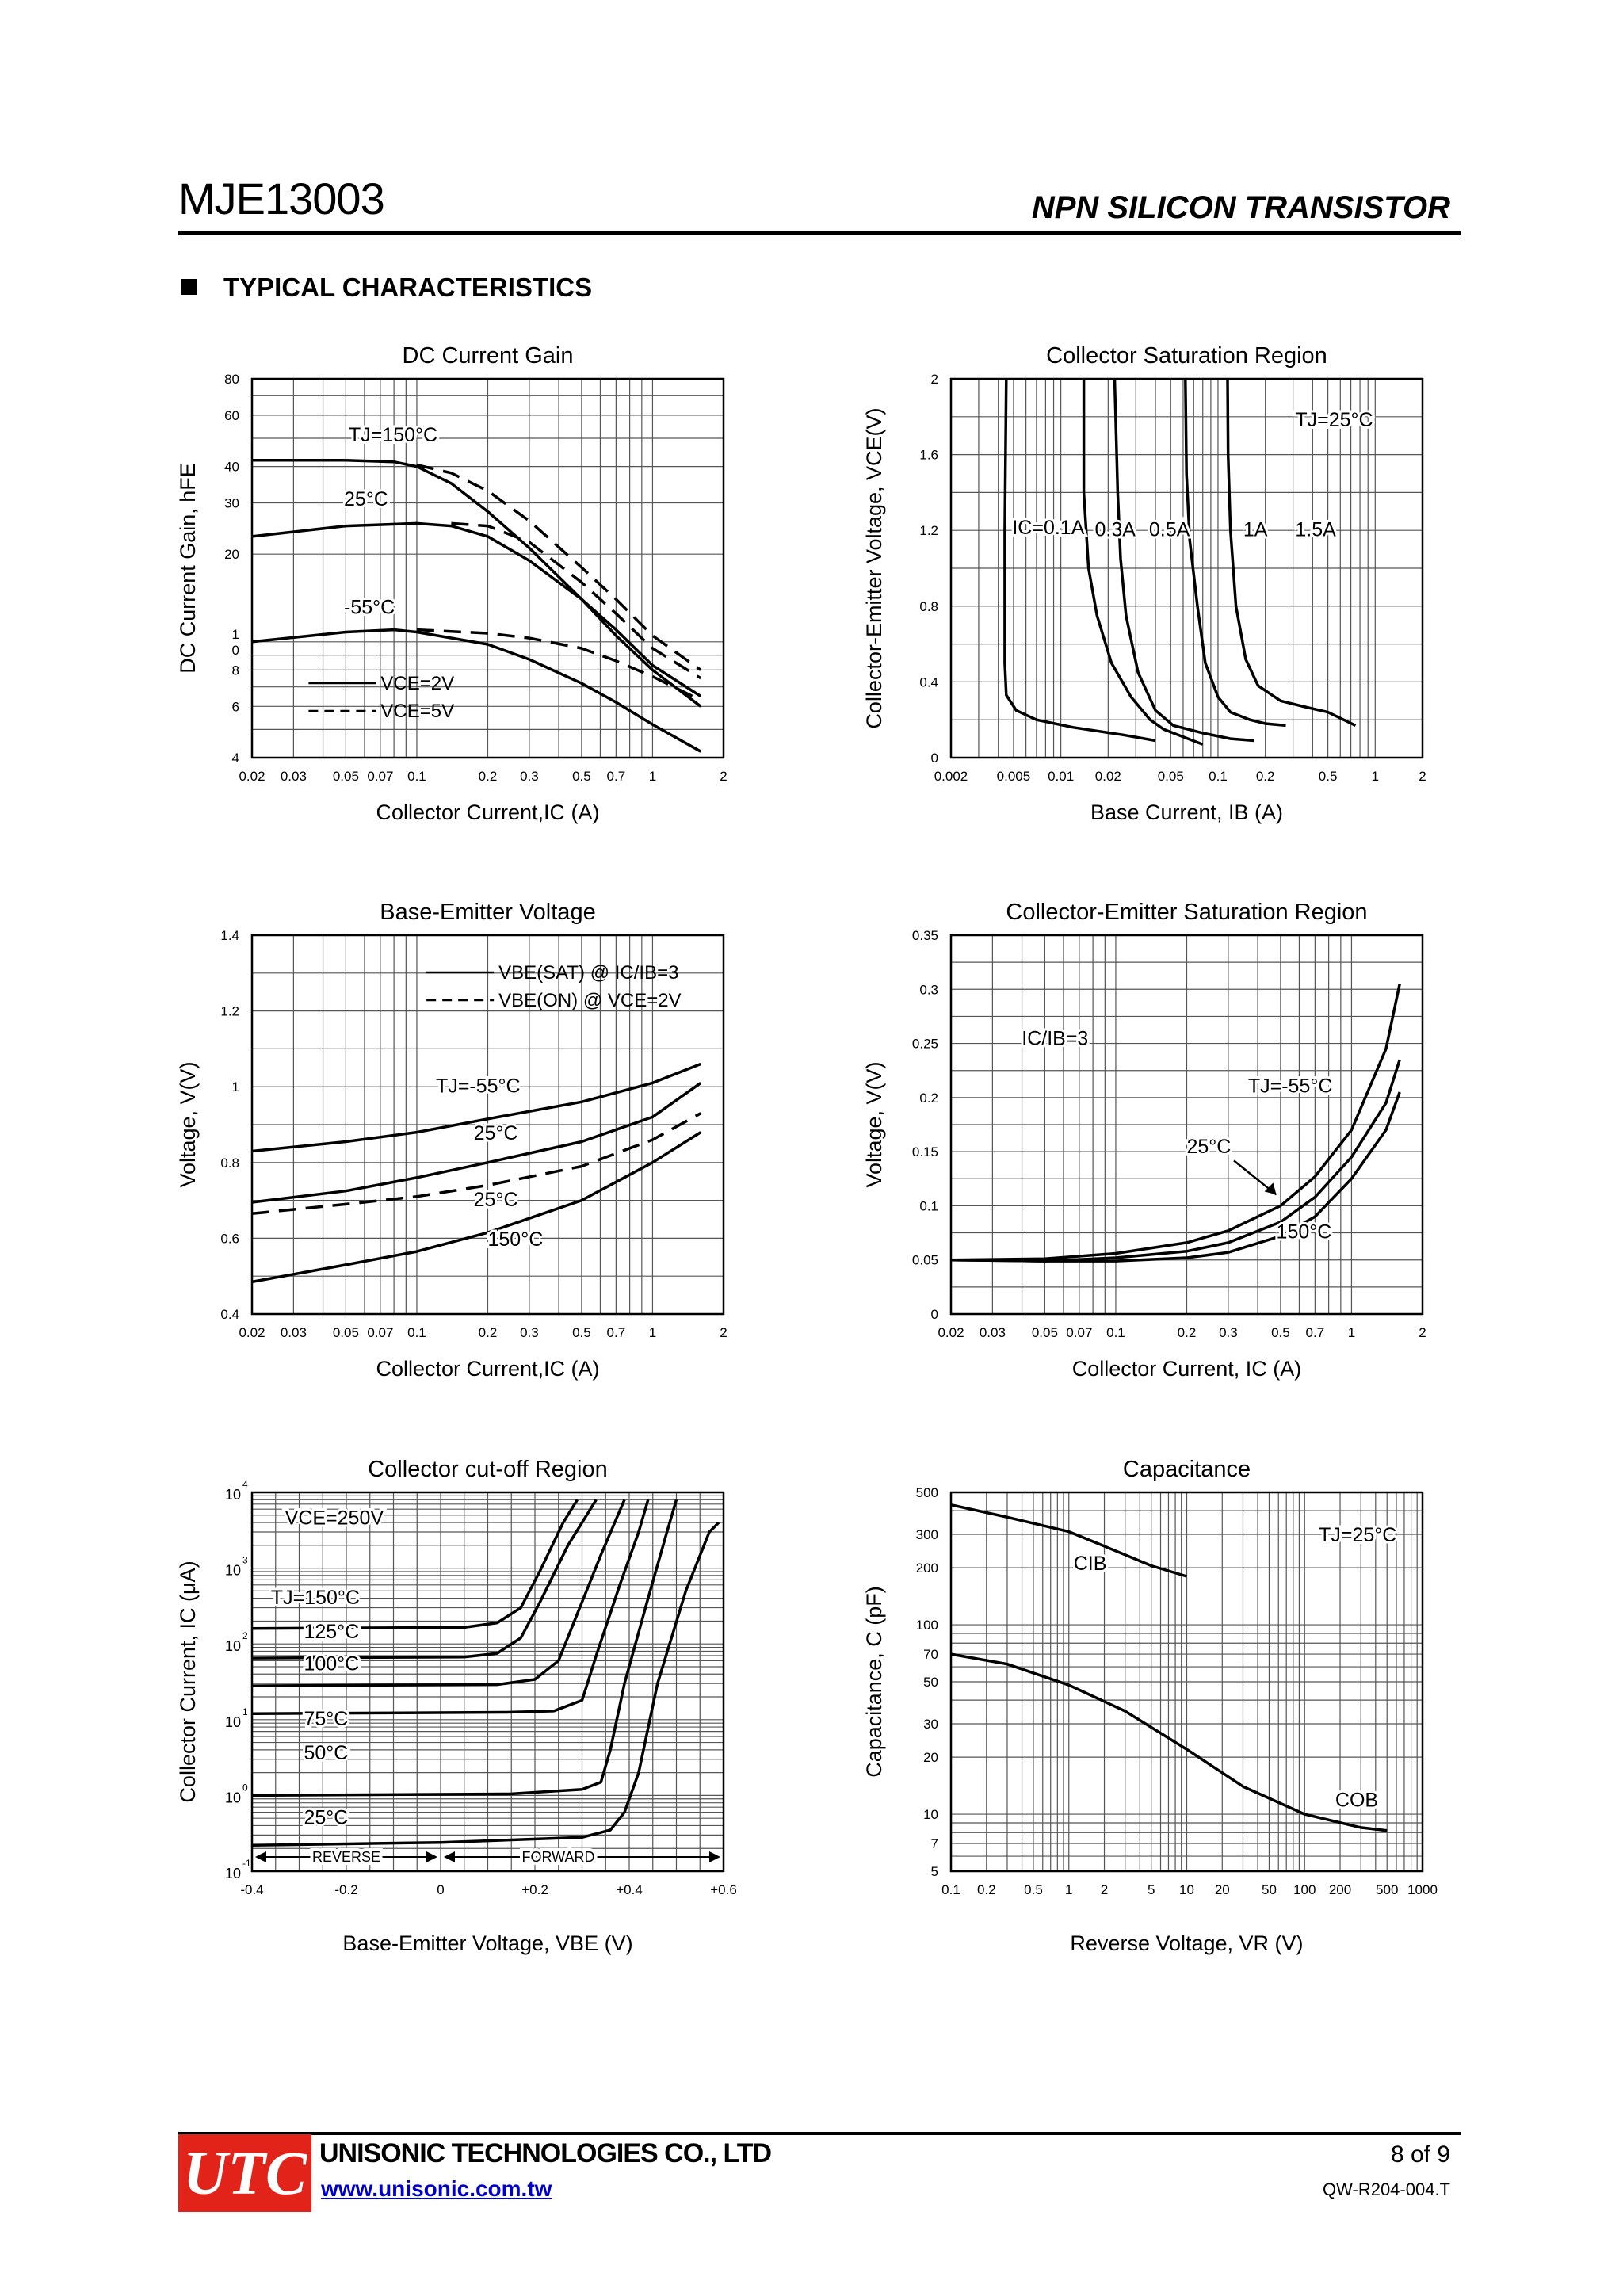 This screenshot has height=2296, width=1623. I want to click on y-tick-label: 1.6, so click(928, 455).